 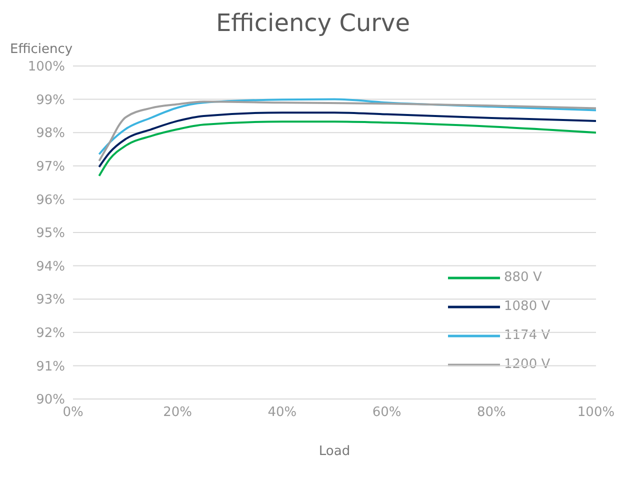 What do you see at coordinates (527, 306) in the screenshot?
I see `legend-label: 1080 V` at bounding box center [527, 306].